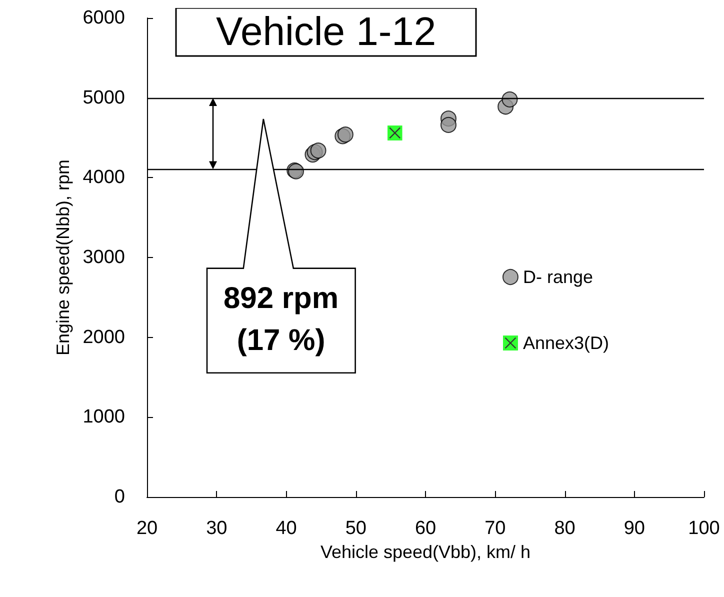  What do you see at coordinates (147, 528) in the screenshot?
I see `x-tick-label: 20` at bounding box center [147, 528].